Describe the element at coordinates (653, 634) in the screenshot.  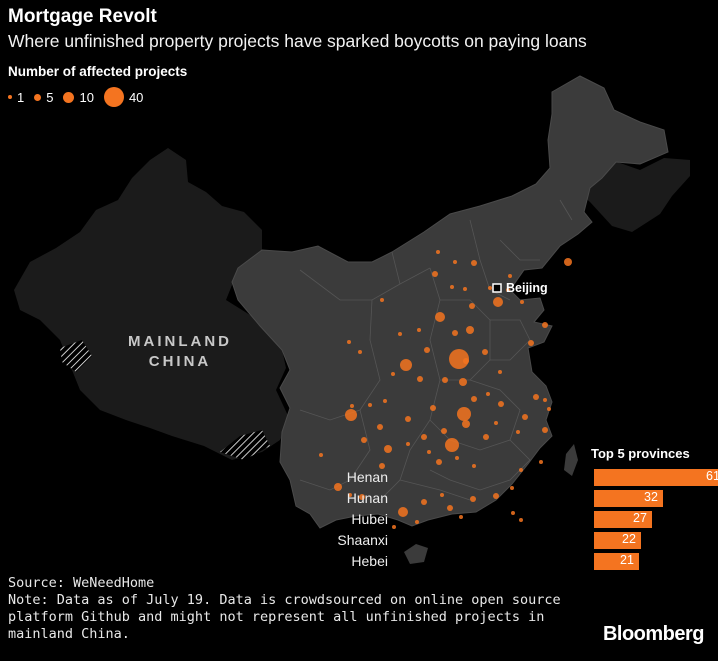
I see `bloomberg-logo: Bloomberg` at that location.